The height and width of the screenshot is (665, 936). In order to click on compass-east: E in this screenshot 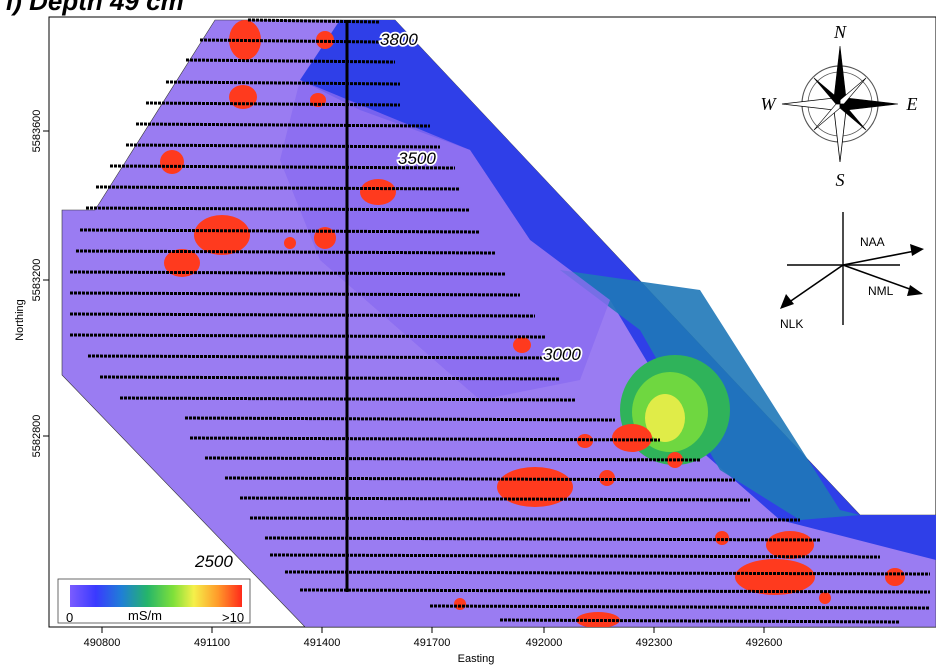, I will do `click(912, 104)`.